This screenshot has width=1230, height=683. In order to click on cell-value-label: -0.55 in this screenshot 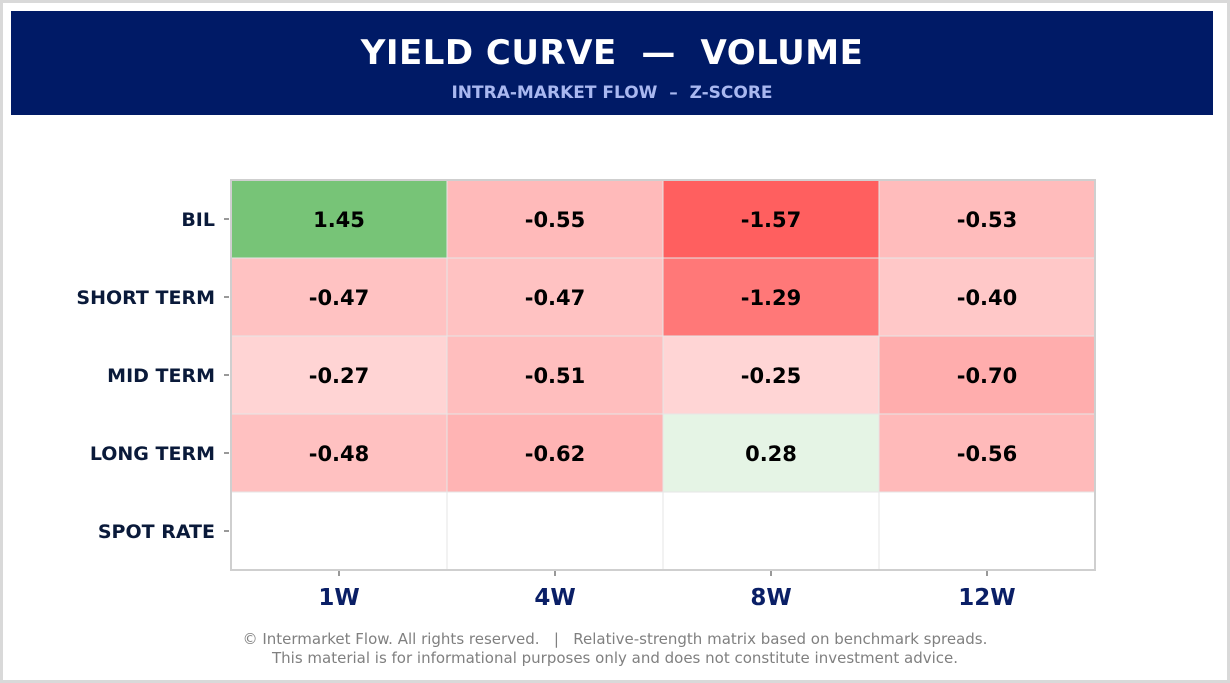, I will do `click(555, 220)`.